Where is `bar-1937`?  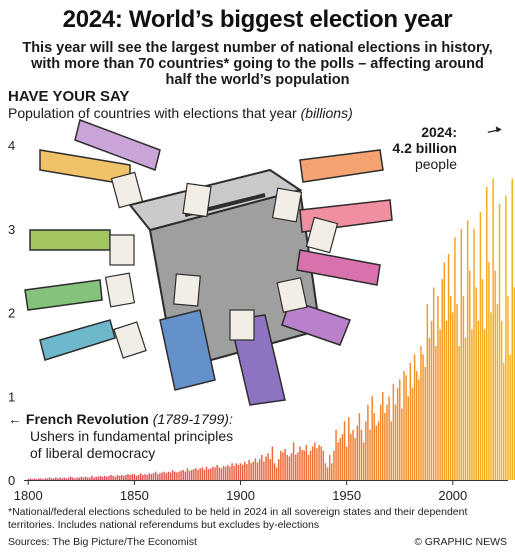
bar-1937 is located at coordinates (319, 462).